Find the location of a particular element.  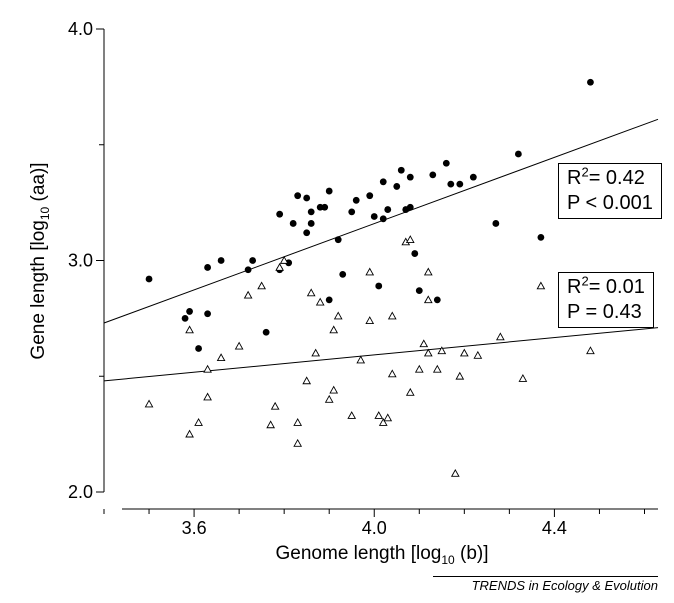

x-tick-label: 4.0 is located at coordinates (374, 528).